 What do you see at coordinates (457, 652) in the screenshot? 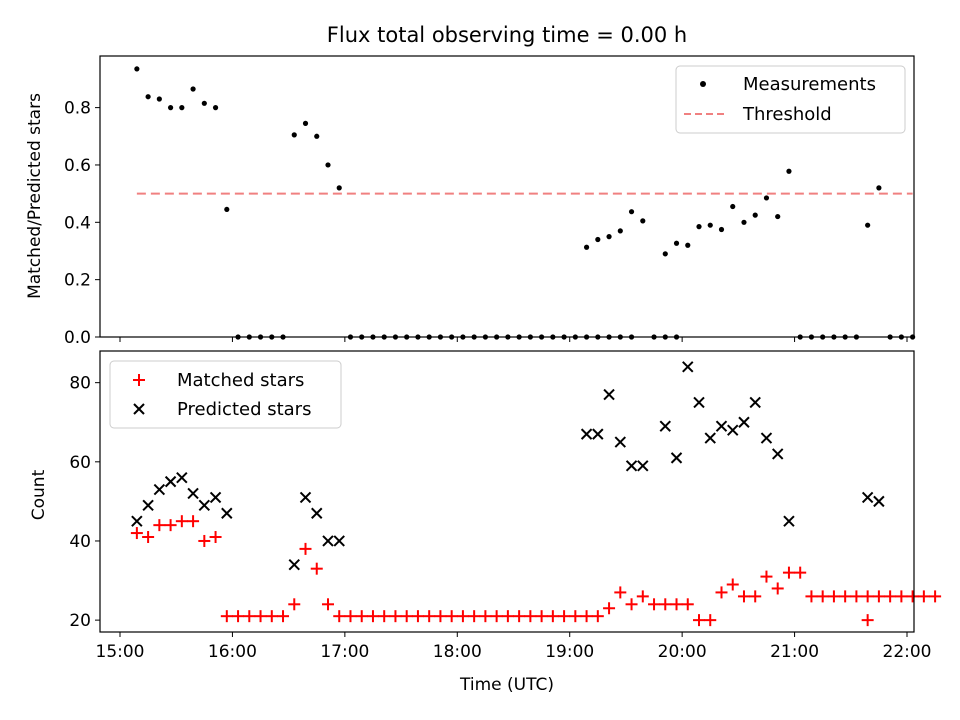
I see `x-tick-label: 18:00` at bounding box center [457, 652].